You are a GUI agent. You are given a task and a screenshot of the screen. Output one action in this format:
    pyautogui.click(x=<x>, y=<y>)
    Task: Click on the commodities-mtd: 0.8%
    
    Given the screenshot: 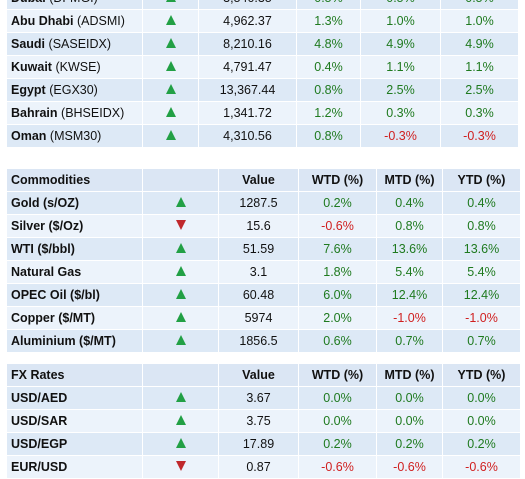 What is the action you would take?
    pyautogui.click(x=409, y=226)
    